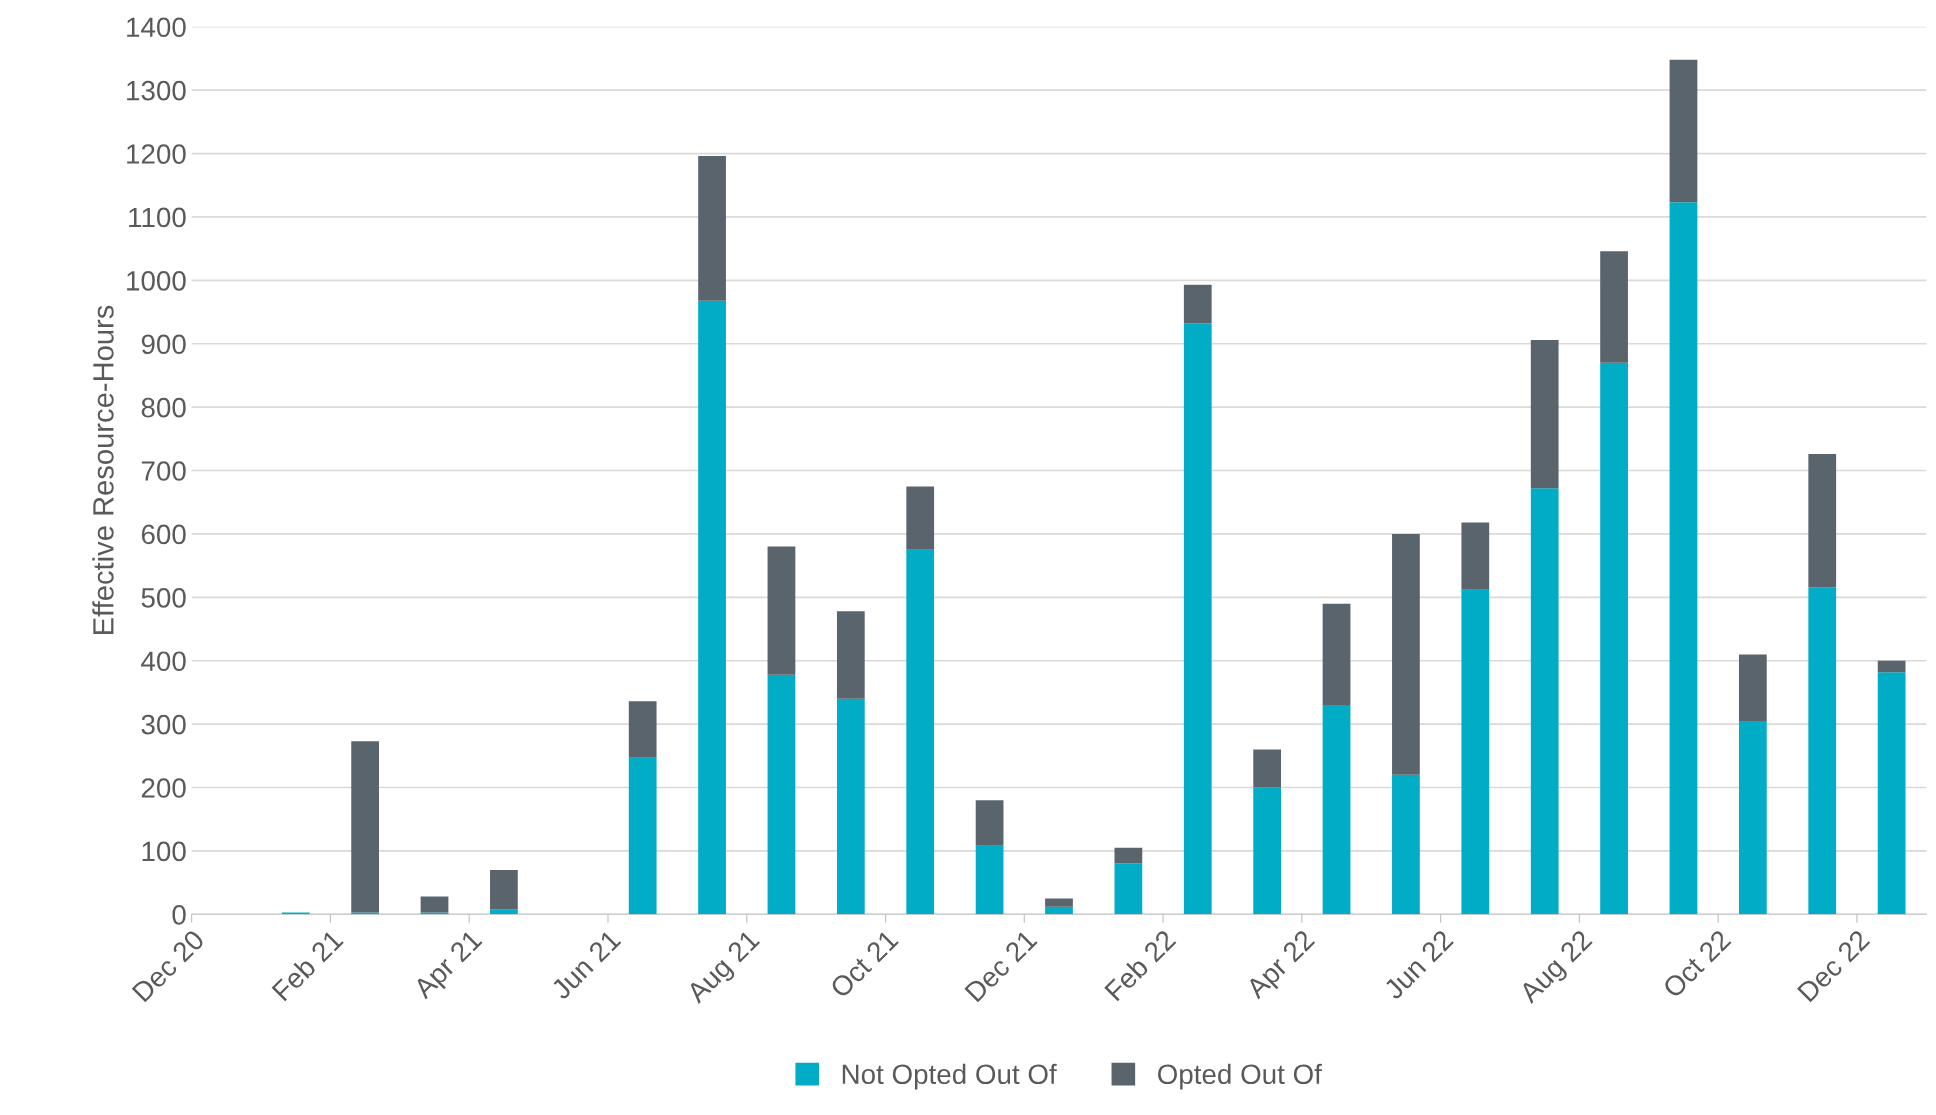 The height and width of the screenshot is (1115, 1936). Describe the element at coordinates (1833, 966) in the screenshot. I see `x-tick-label: Dec 22` at that location.